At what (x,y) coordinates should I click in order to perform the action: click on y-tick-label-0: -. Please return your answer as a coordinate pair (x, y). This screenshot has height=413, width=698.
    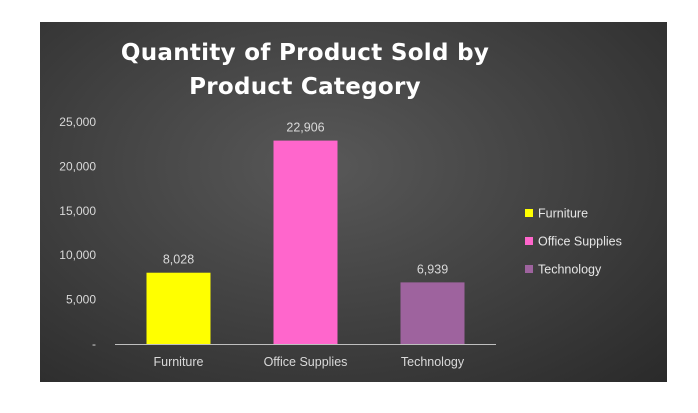
    Looking at the image, I should click on (94, 344).